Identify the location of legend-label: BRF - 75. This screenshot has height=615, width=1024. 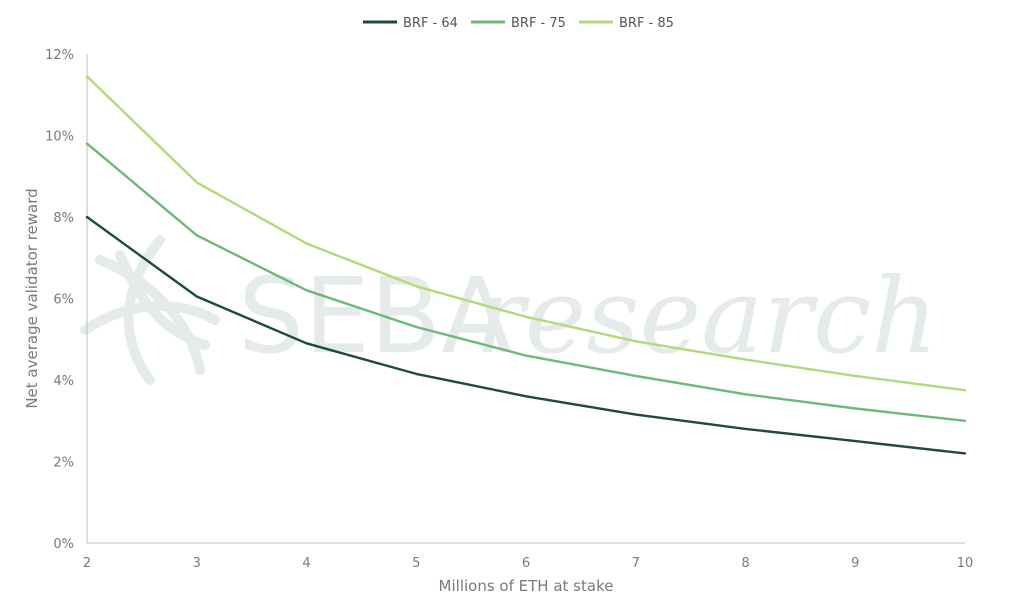
(538, 23).